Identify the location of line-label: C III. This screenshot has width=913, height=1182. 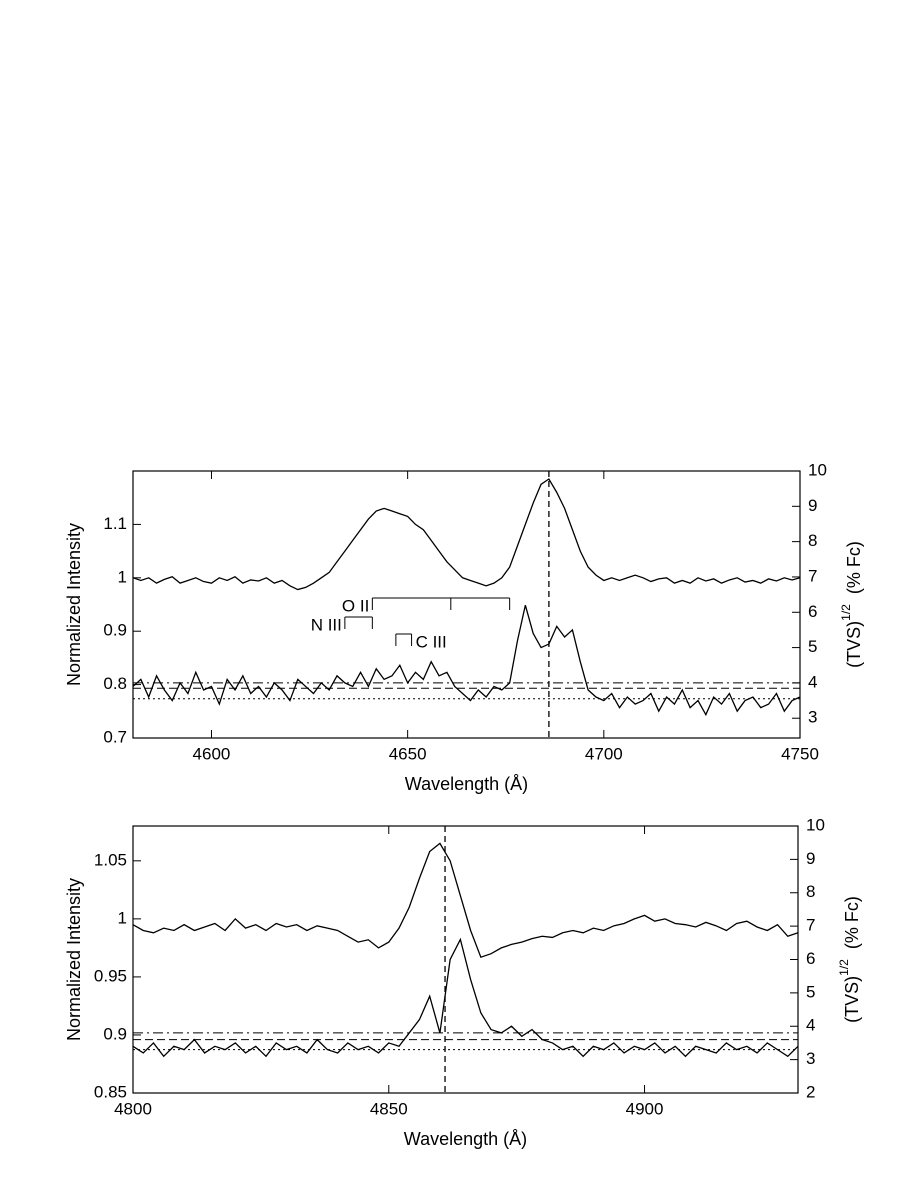
(431, 641).